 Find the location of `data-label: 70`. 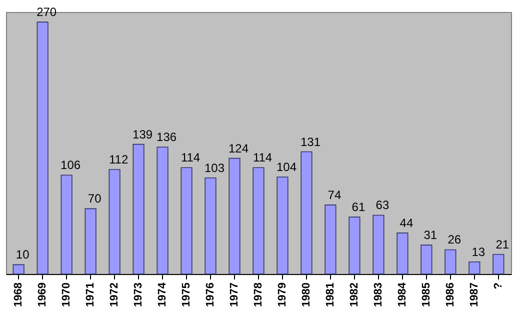

data-label: 70 is located at coordinates (95, 199).